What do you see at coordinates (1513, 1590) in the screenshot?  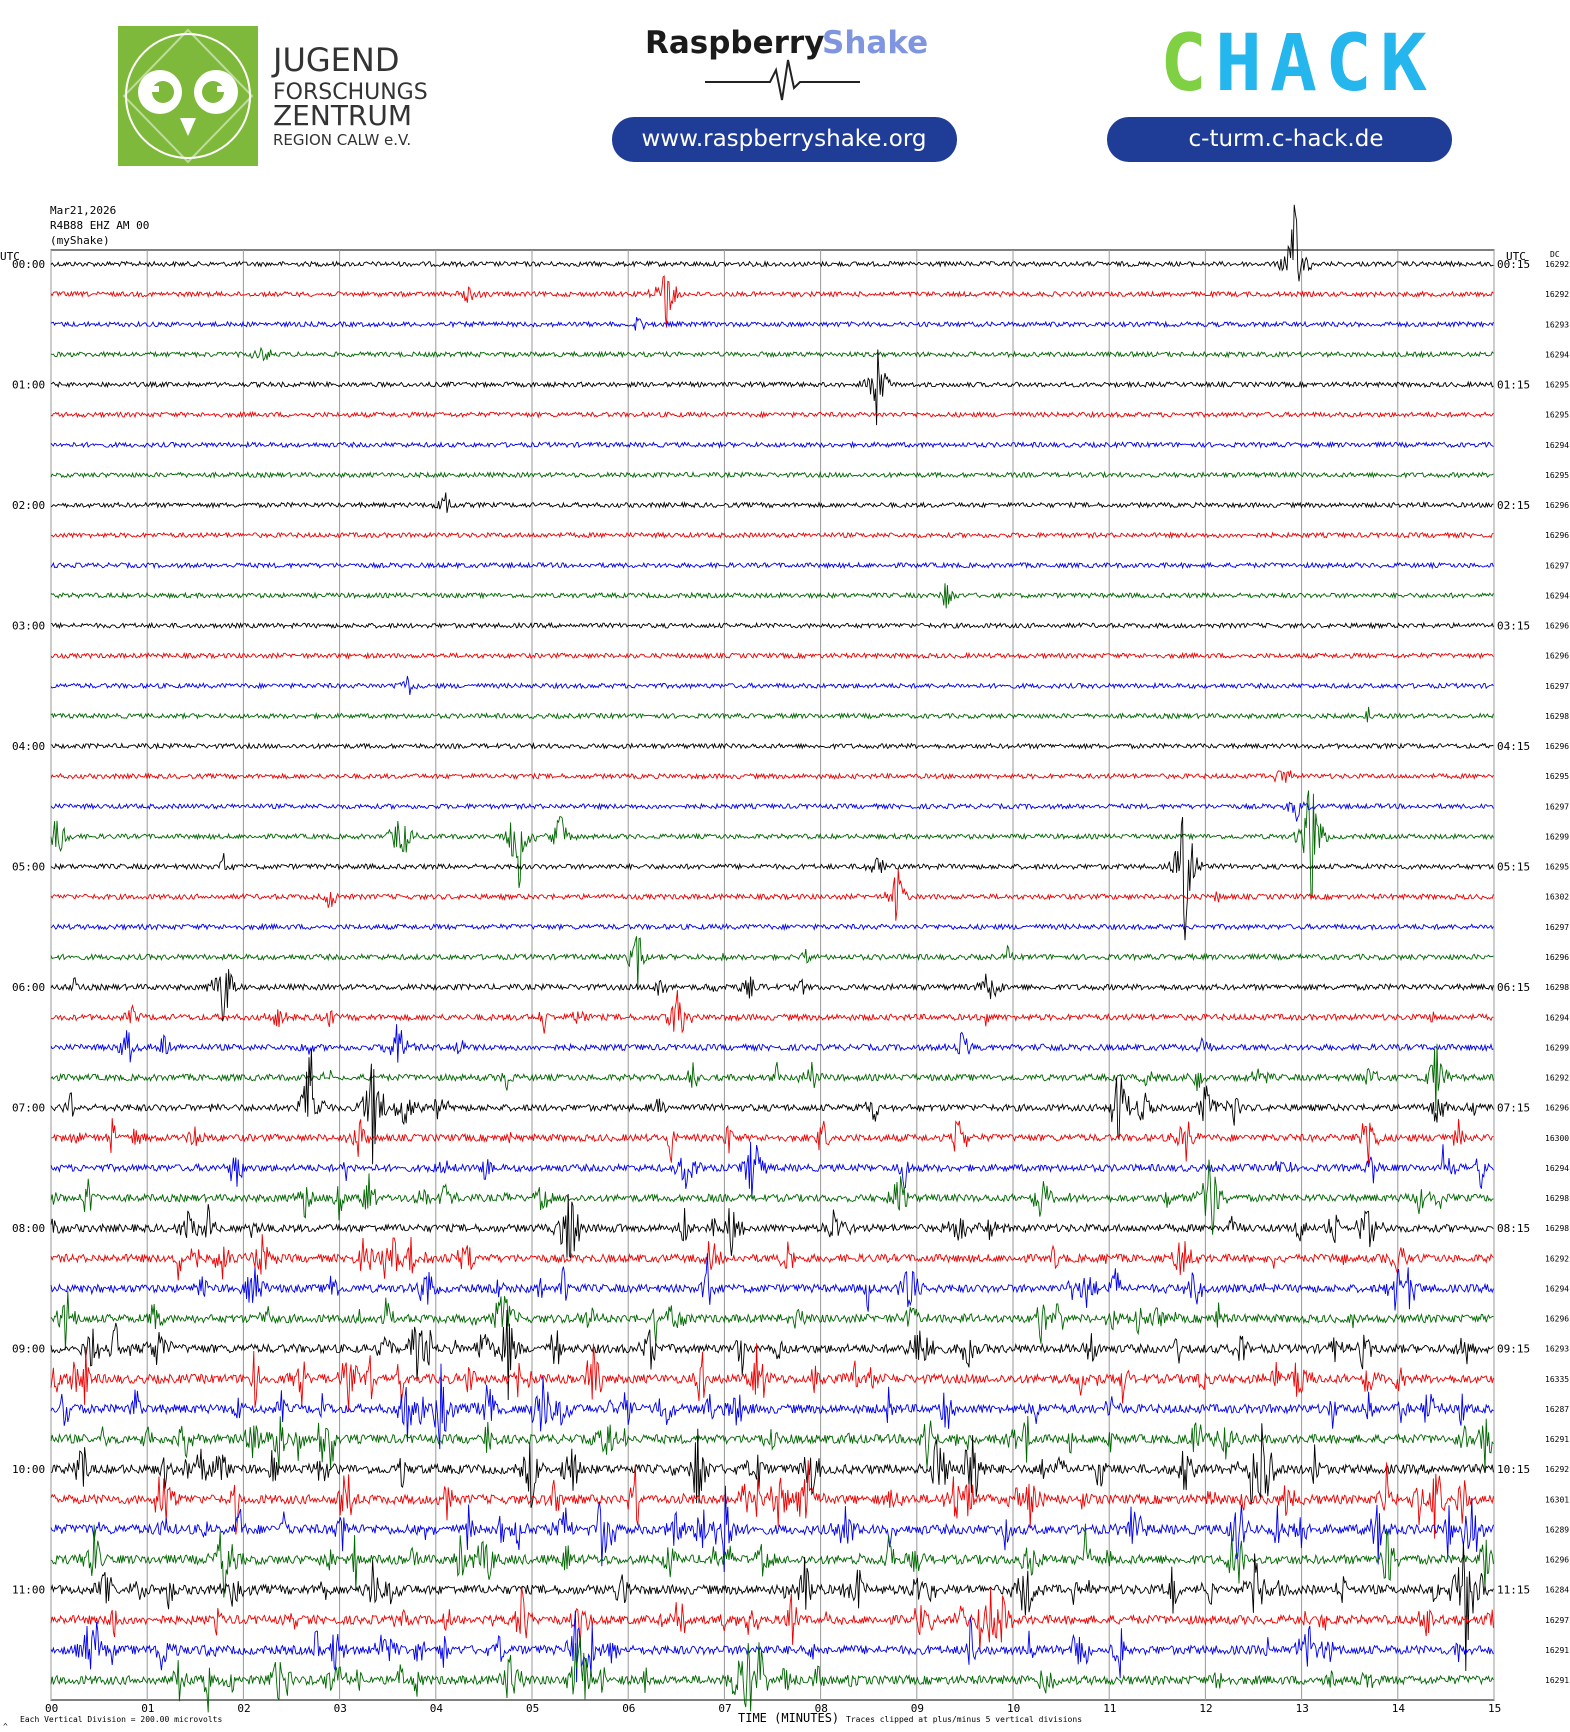 I see `right-hour-label: 11:15` at bounding box center [1513, 1590].